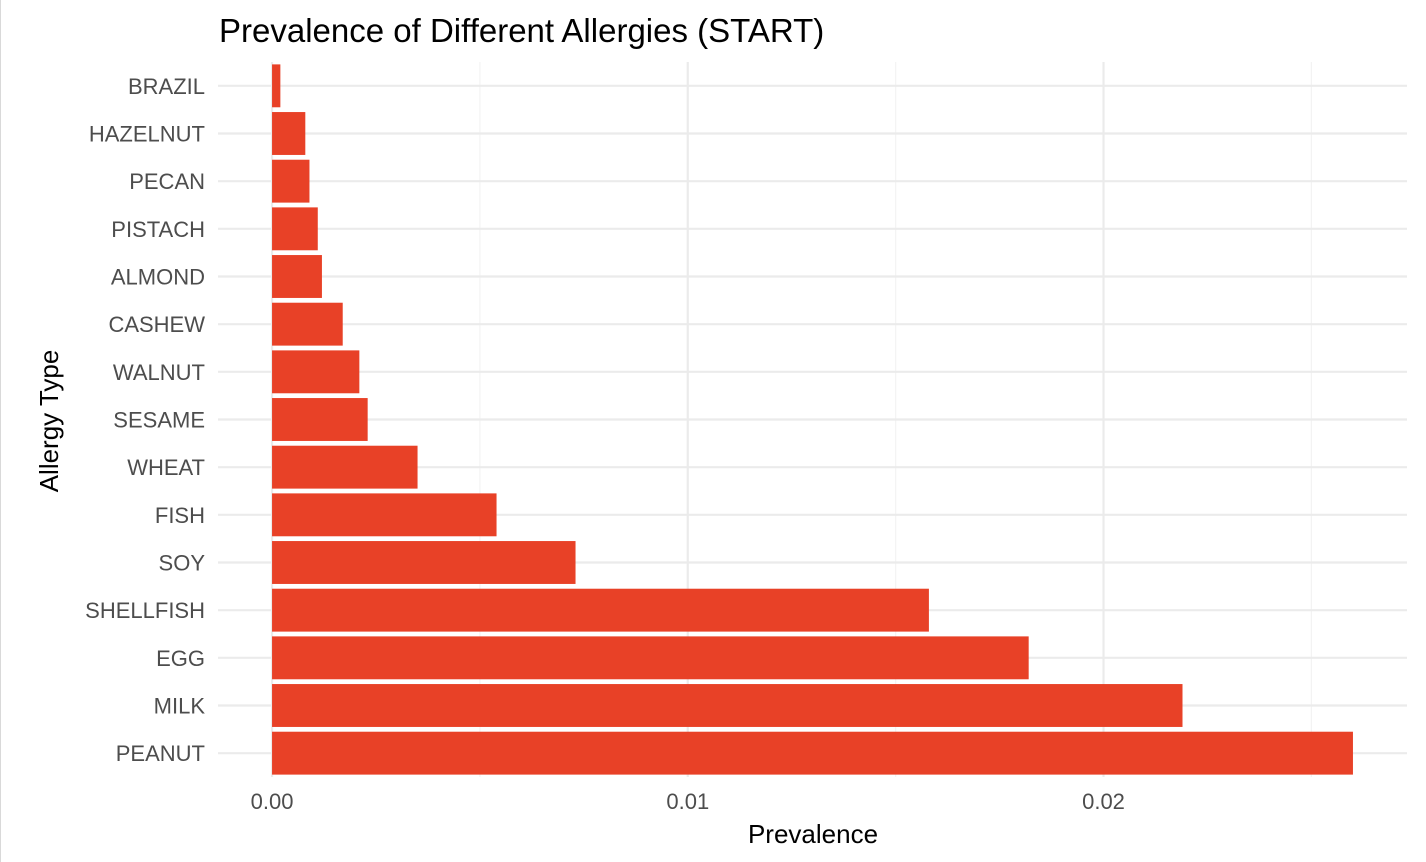 This screenshot has height=862, width=1426. What do you see at coordinates (167, 181) in the screenshot?
I see `y-tick-label: PECAN` at bounding box center [167, 181].